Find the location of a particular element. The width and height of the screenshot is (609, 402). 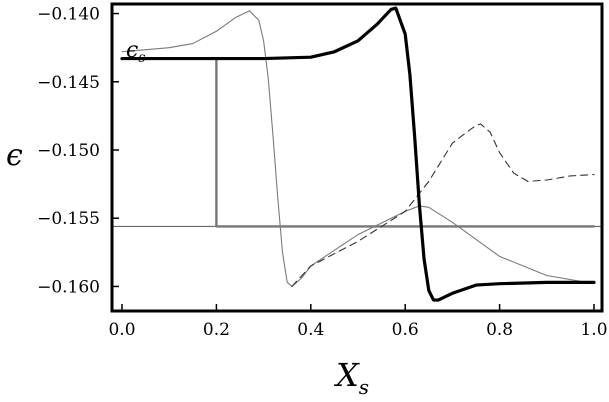

x-axis-title-main: X is located at coordinates (346, 375).